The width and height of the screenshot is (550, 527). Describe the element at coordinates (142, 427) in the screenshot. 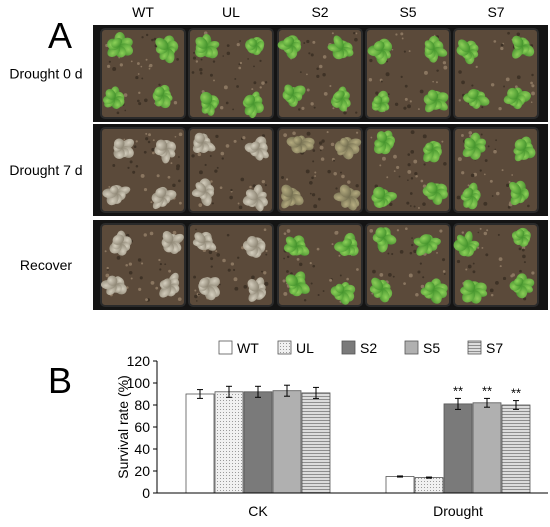

I see `y-tick-label: 60` at that location.